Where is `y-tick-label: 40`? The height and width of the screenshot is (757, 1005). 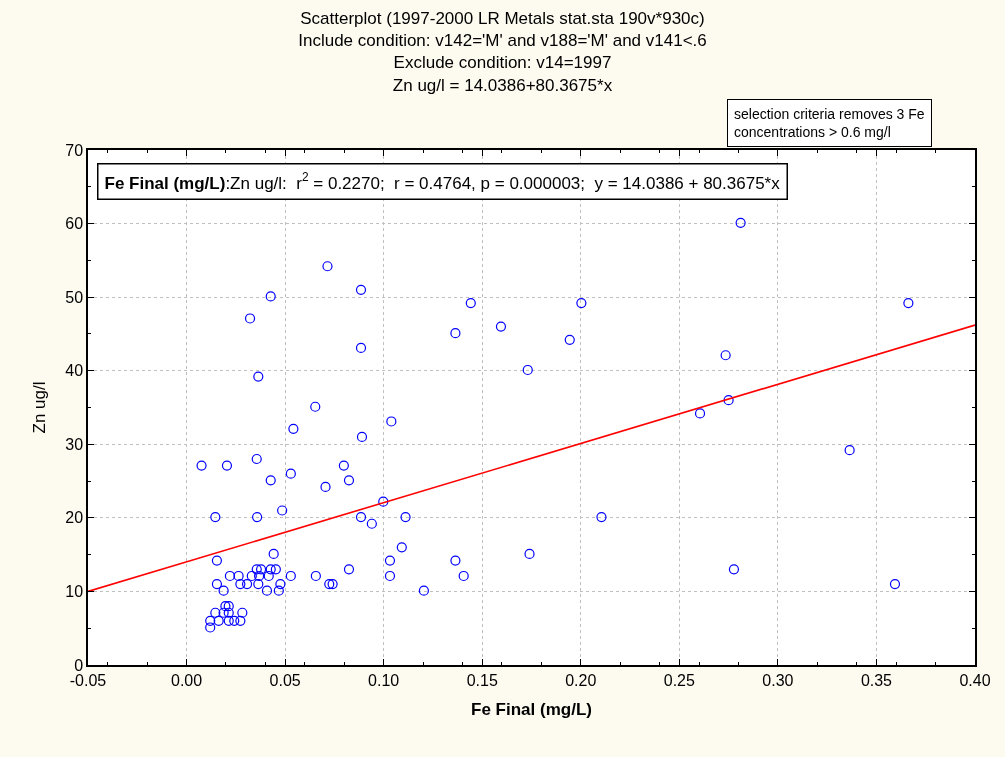 y-tick-label: 40 is located at coordinates (74, 371).